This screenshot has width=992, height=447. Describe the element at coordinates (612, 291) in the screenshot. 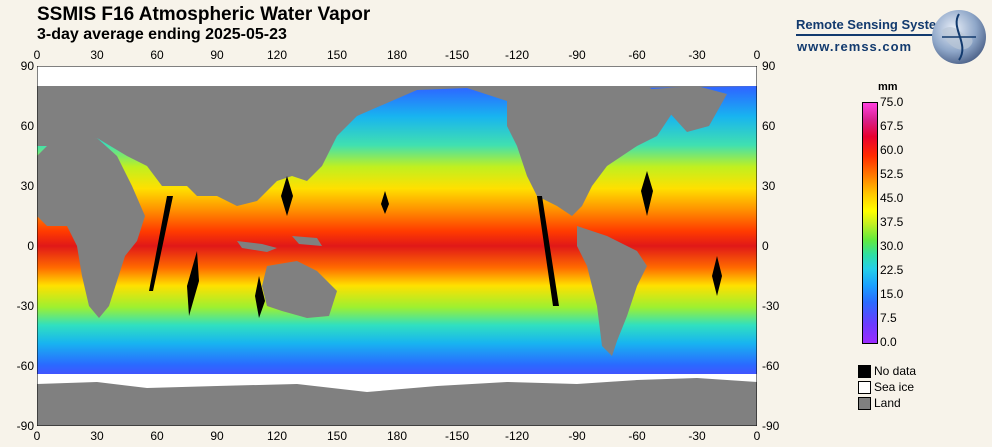

I see `land-south-america` at that location.